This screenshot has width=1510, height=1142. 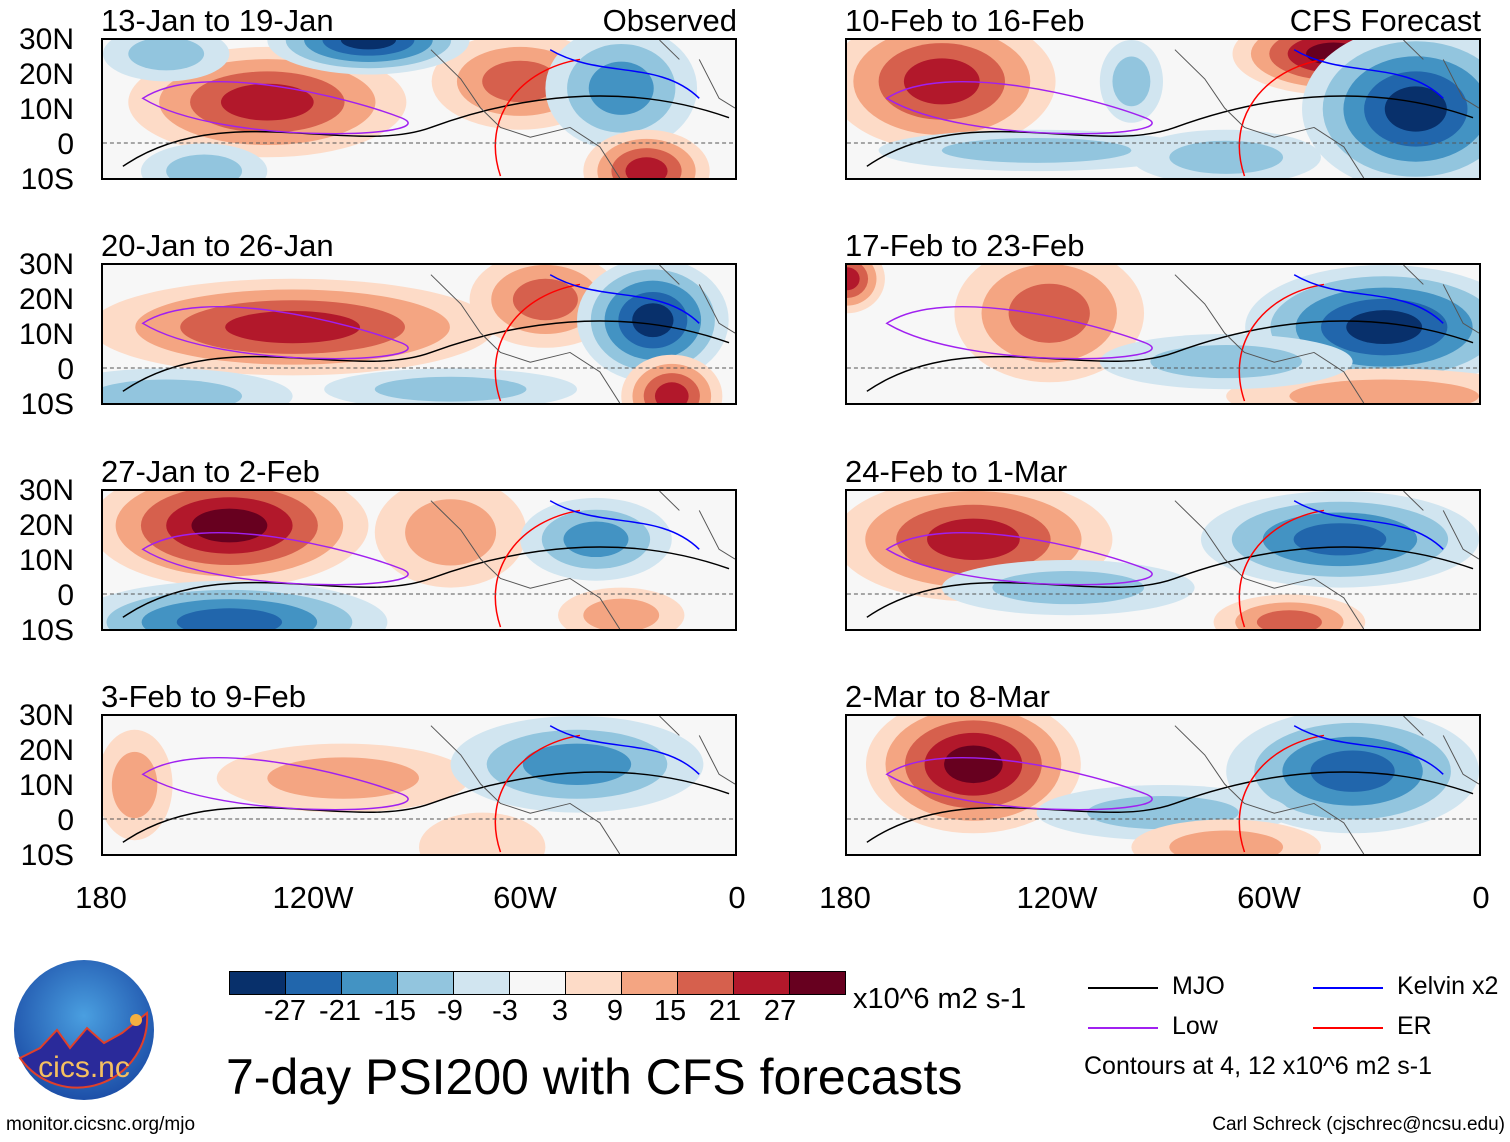 I want to click on panel-tag: CFS Forecast, so click(x=1385, y=20).